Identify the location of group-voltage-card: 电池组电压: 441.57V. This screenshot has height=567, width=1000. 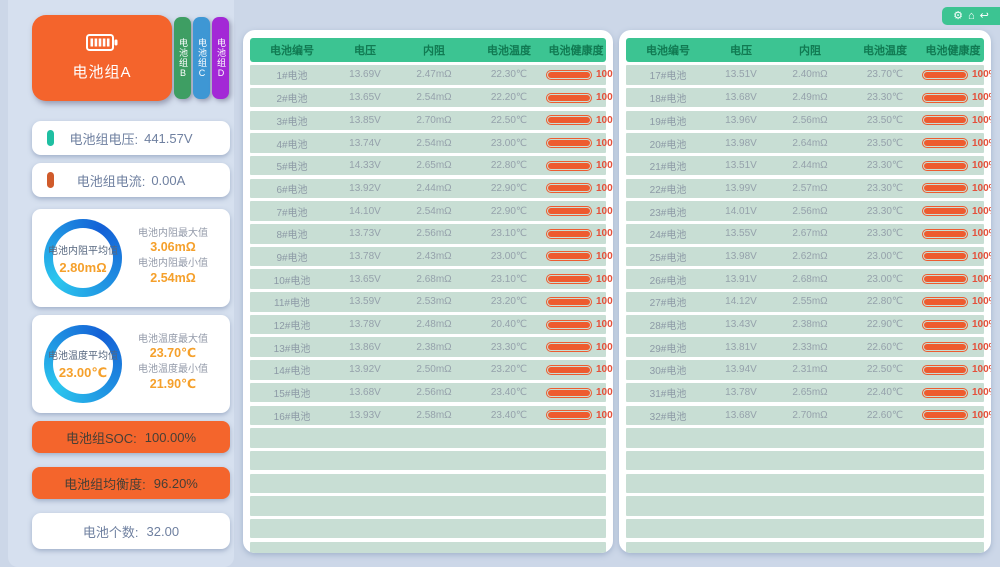
(131, 138).